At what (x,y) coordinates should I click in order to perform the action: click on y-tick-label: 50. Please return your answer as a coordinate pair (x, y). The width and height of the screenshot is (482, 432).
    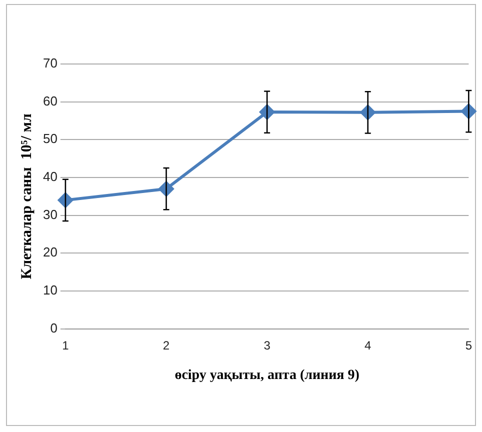
    Looking at the image, I should click on (50, 138).